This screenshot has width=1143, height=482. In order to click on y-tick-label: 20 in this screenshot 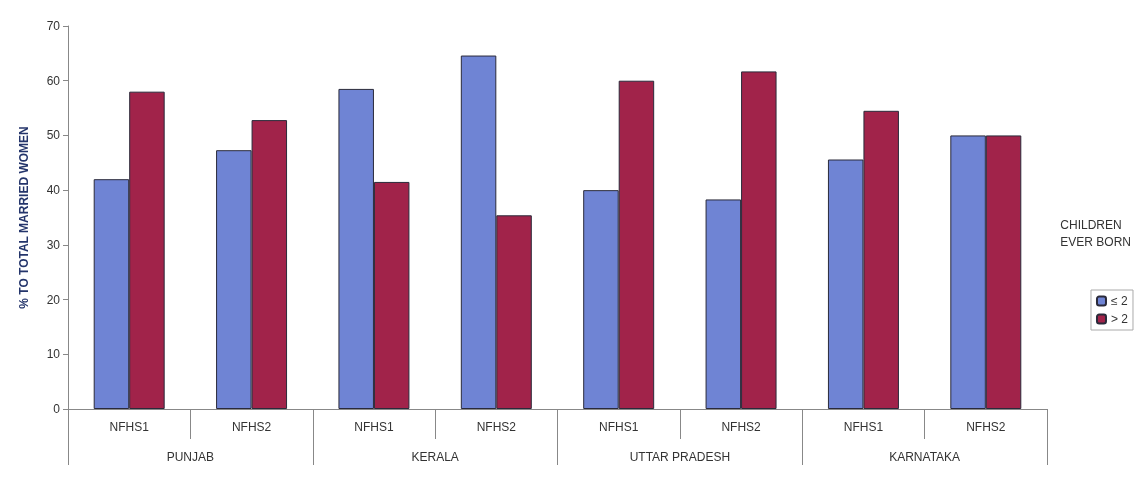, I will do `click(53, 299)`.